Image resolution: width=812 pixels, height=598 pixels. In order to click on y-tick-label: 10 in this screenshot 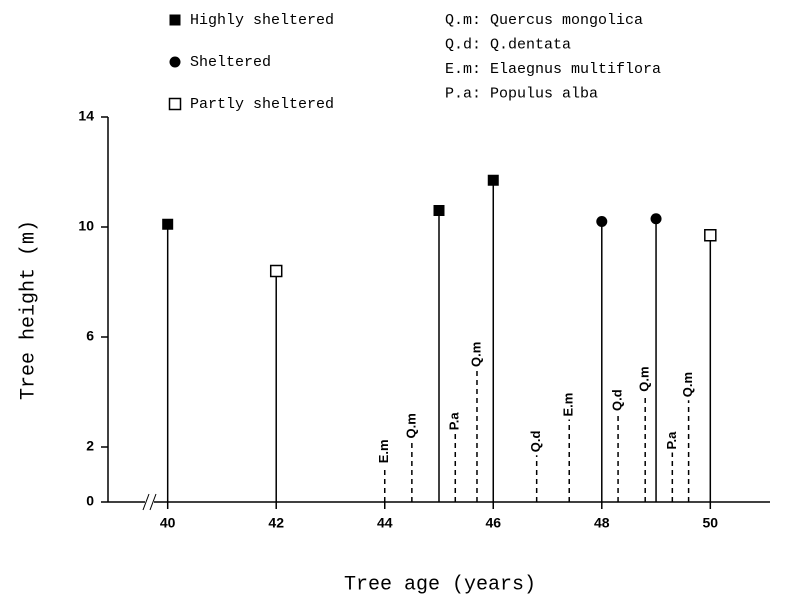, I will do `click(86, 226)`.